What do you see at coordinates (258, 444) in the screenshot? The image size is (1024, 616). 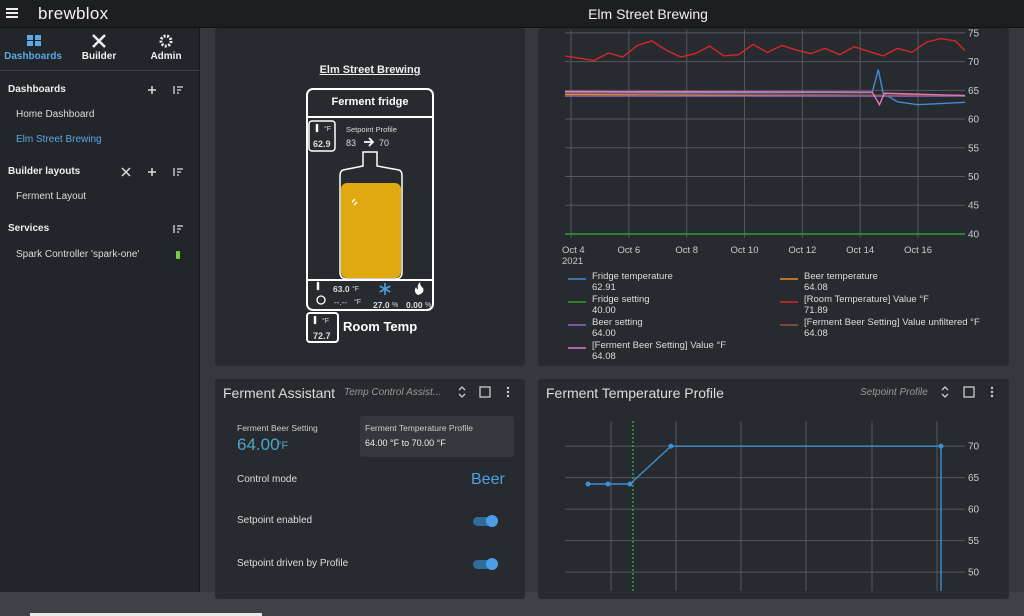 I see `setting-value: 64.00` at bounding box center [258, 444].